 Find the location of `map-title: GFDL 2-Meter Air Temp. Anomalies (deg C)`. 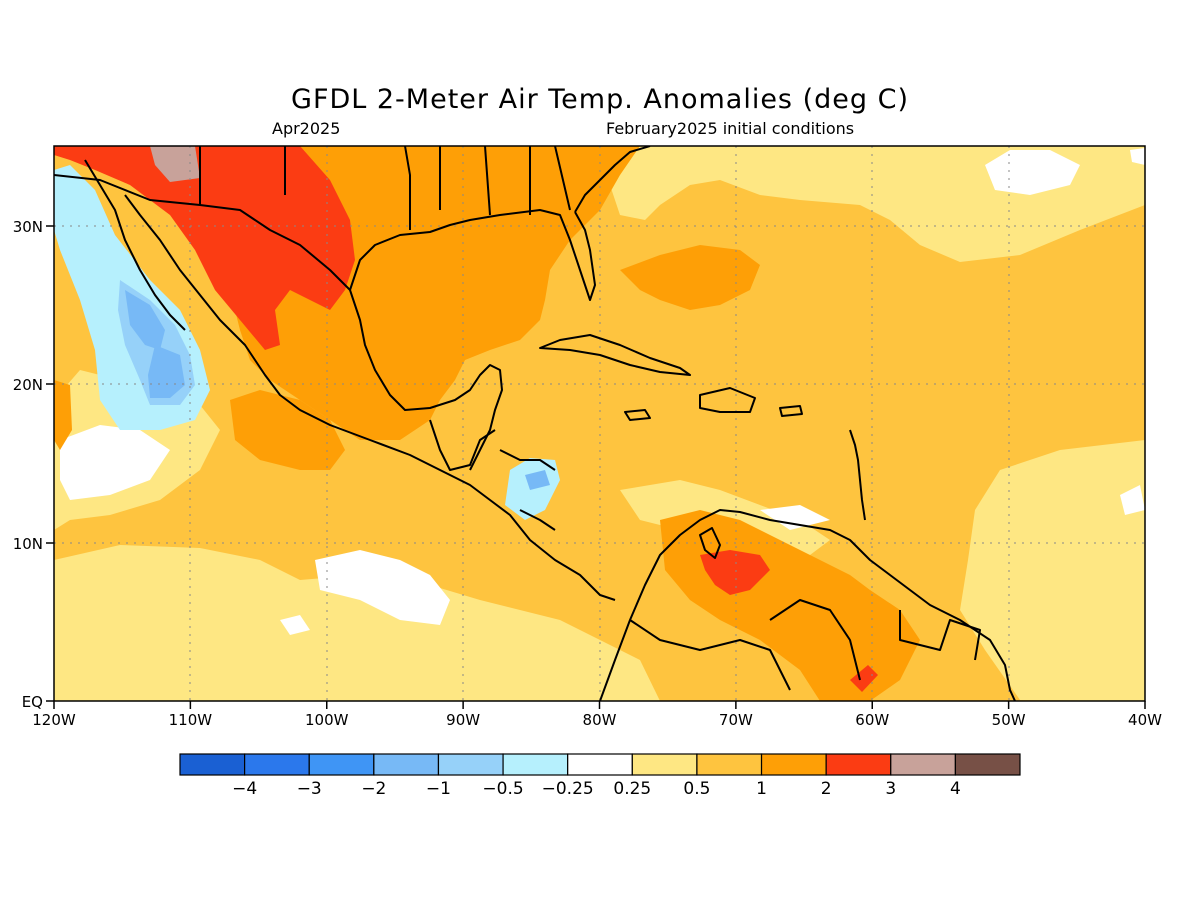

map-title: GFDL 2-Meter Air Temp. Anomalies (deg C) is located at coordinates (600, 99).